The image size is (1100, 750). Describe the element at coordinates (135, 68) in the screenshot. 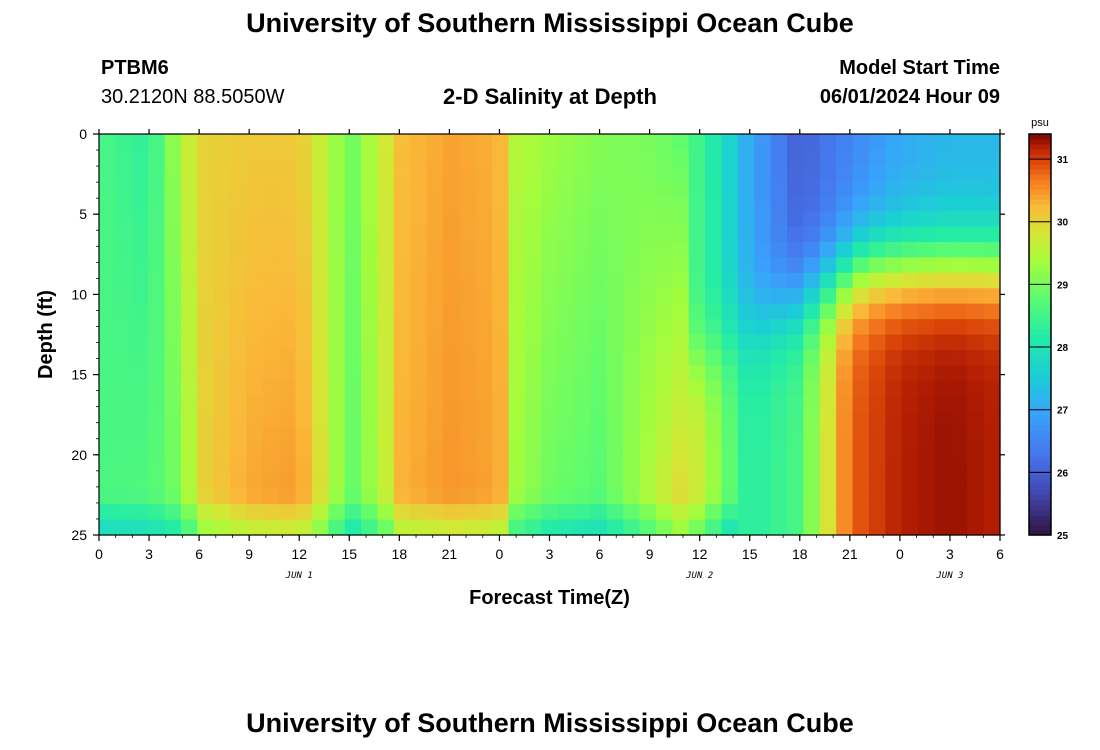

I see `station-id: PTBM6` at that location.